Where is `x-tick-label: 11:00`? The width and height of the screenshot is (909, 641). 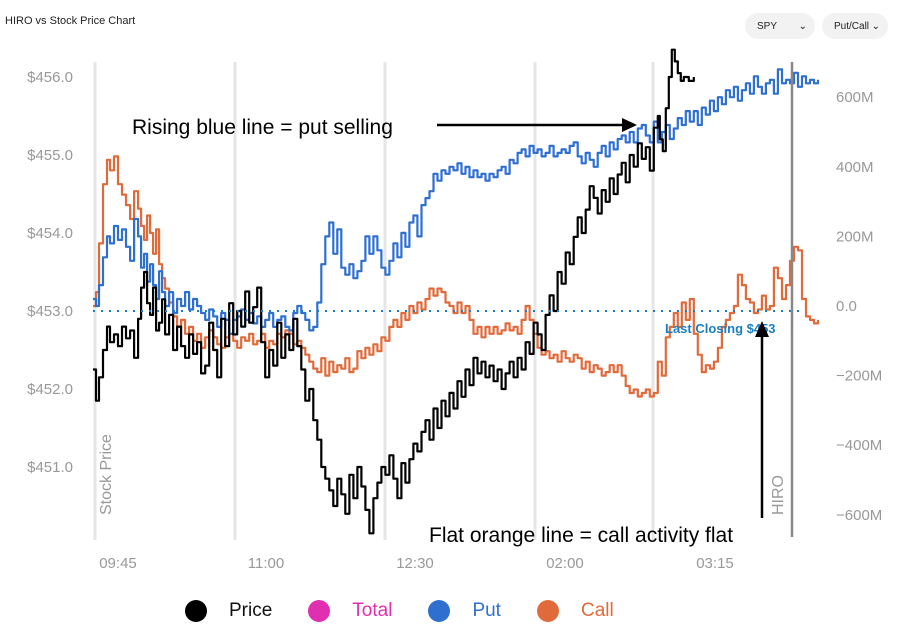
x-tick-label: 11:00 is located at coordinates (266, 563).